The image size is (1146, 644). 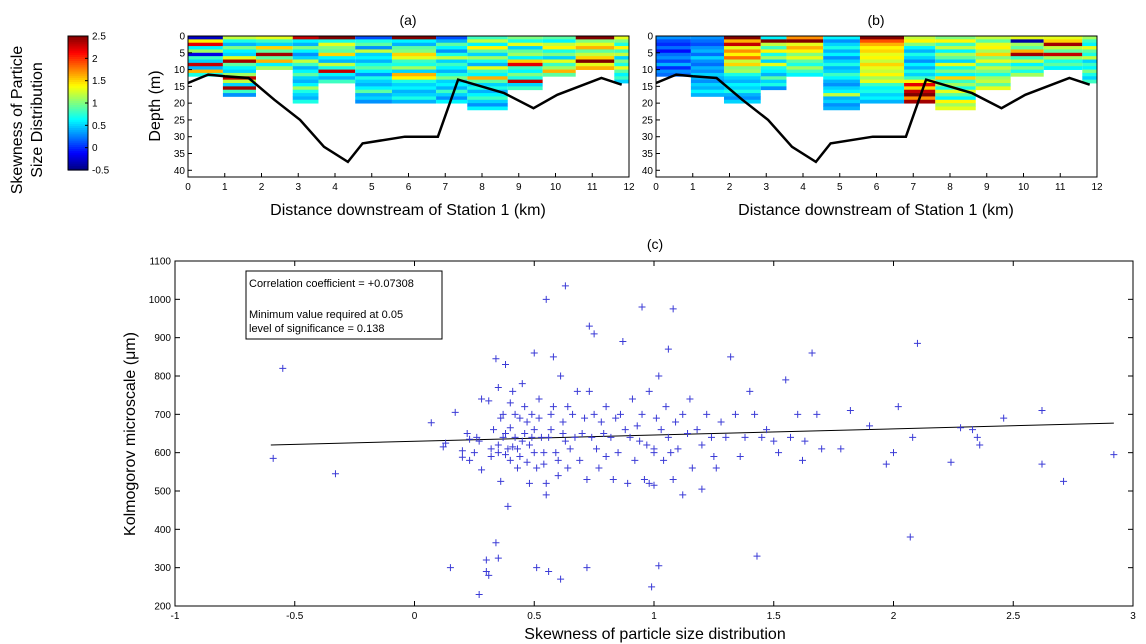 What do you see at coordinates (316, 329) in the screenshot?
I see `annotation-minimum-line2: level of significance = 0.138` at bounding box center [316, 329].